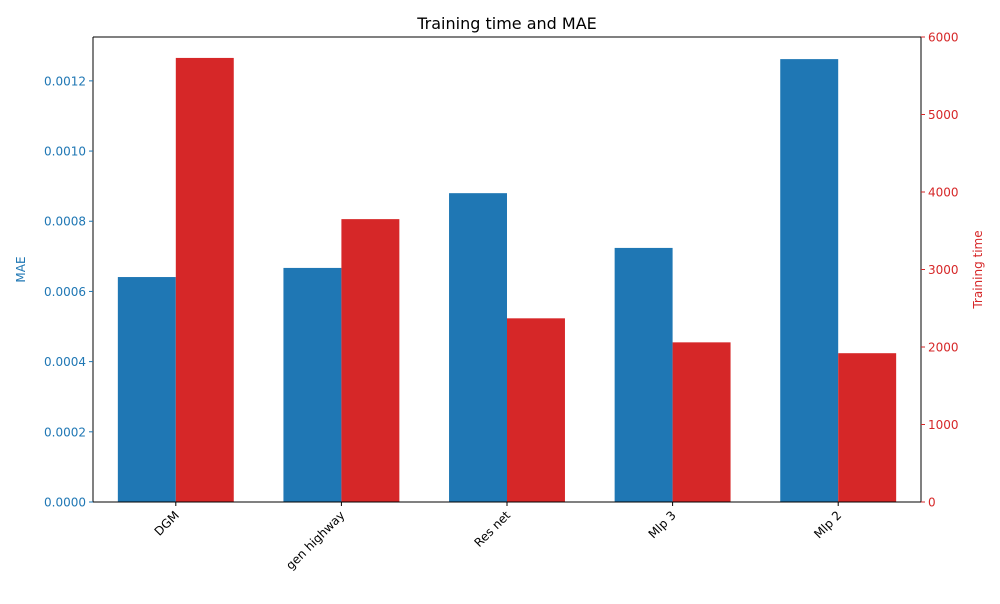 This screenshot has width=1000, height=604. Describe the element at coordinates (978, 269) in the screenshot. I see `y-axis-right-label: Training time` at that location.